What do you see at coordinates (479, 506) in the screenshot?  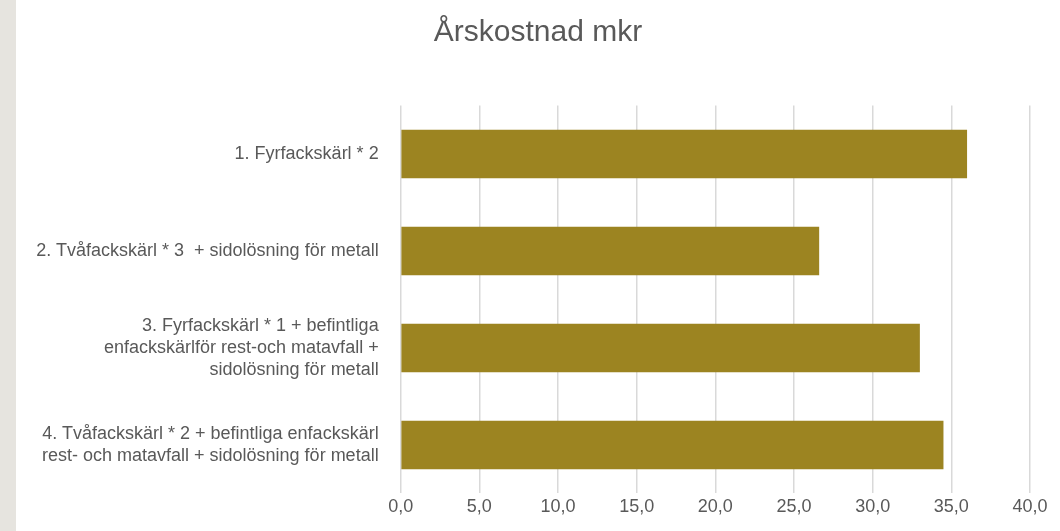 I see `x-tick-label: 5,0` at bounding box center [479, 506].